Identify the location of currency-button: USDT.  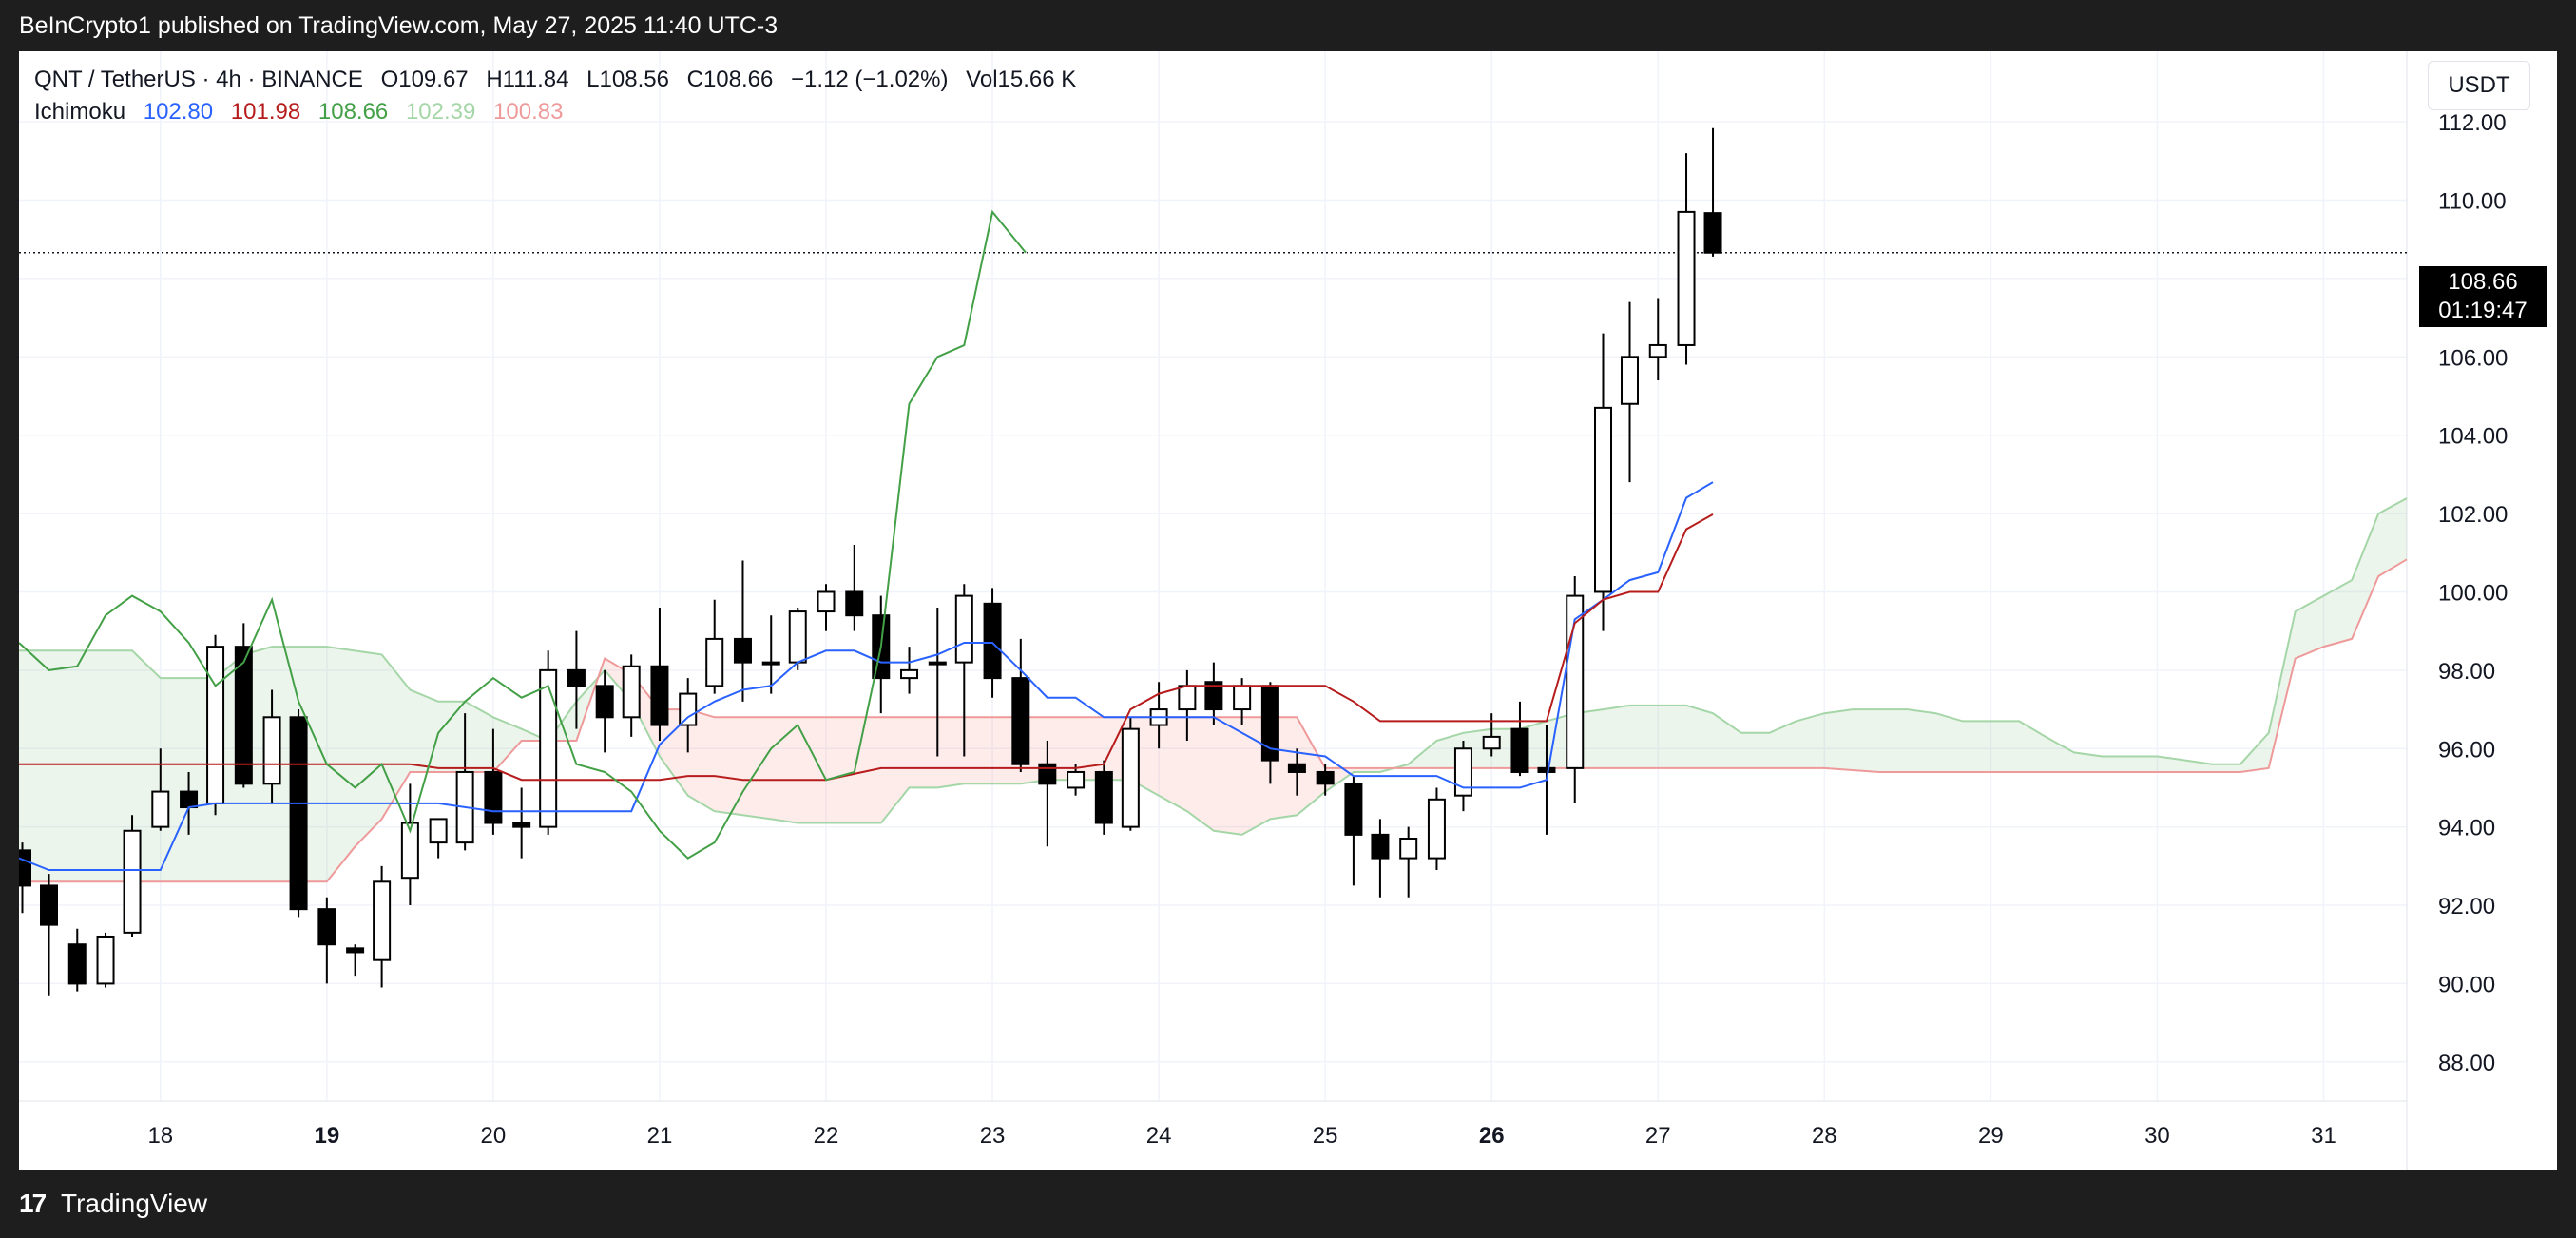
(2479, 85).